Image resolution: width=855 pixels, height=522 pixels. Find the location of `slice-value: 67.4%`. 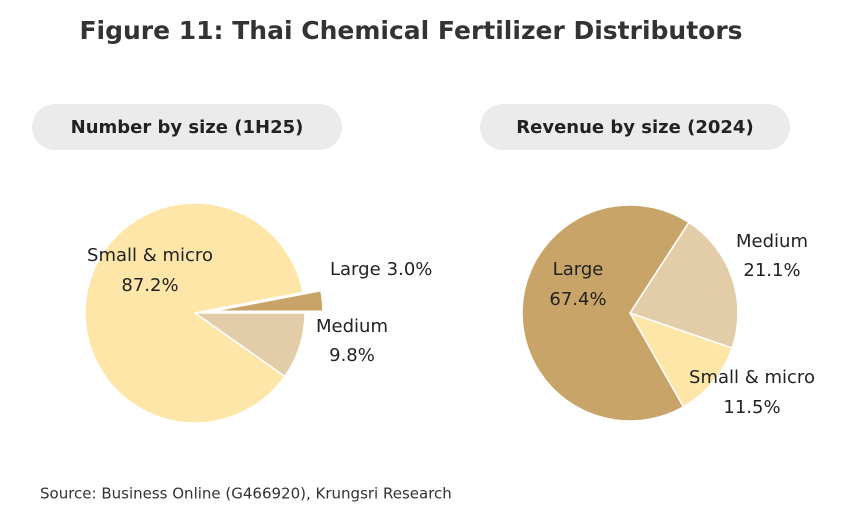

slice-value: 67.4% is located at coordinates (577, 299).